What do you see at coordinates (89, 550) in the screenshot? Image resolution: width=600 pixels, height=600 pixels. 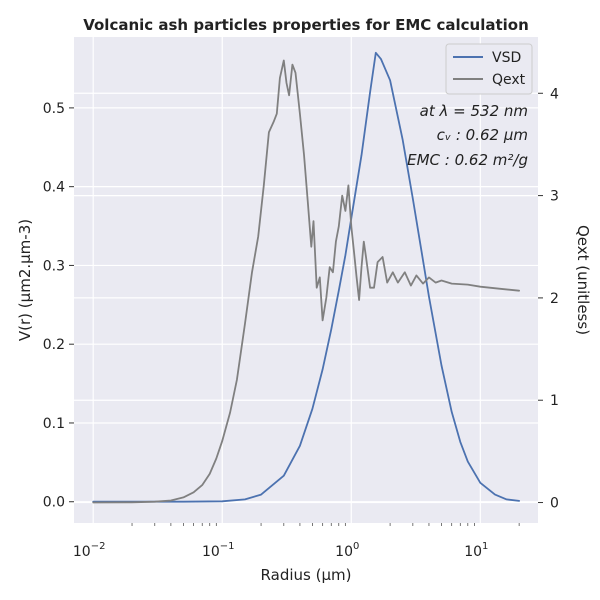 I see `x-tick-label: 10⁻²` at bounding box center [89, 550].